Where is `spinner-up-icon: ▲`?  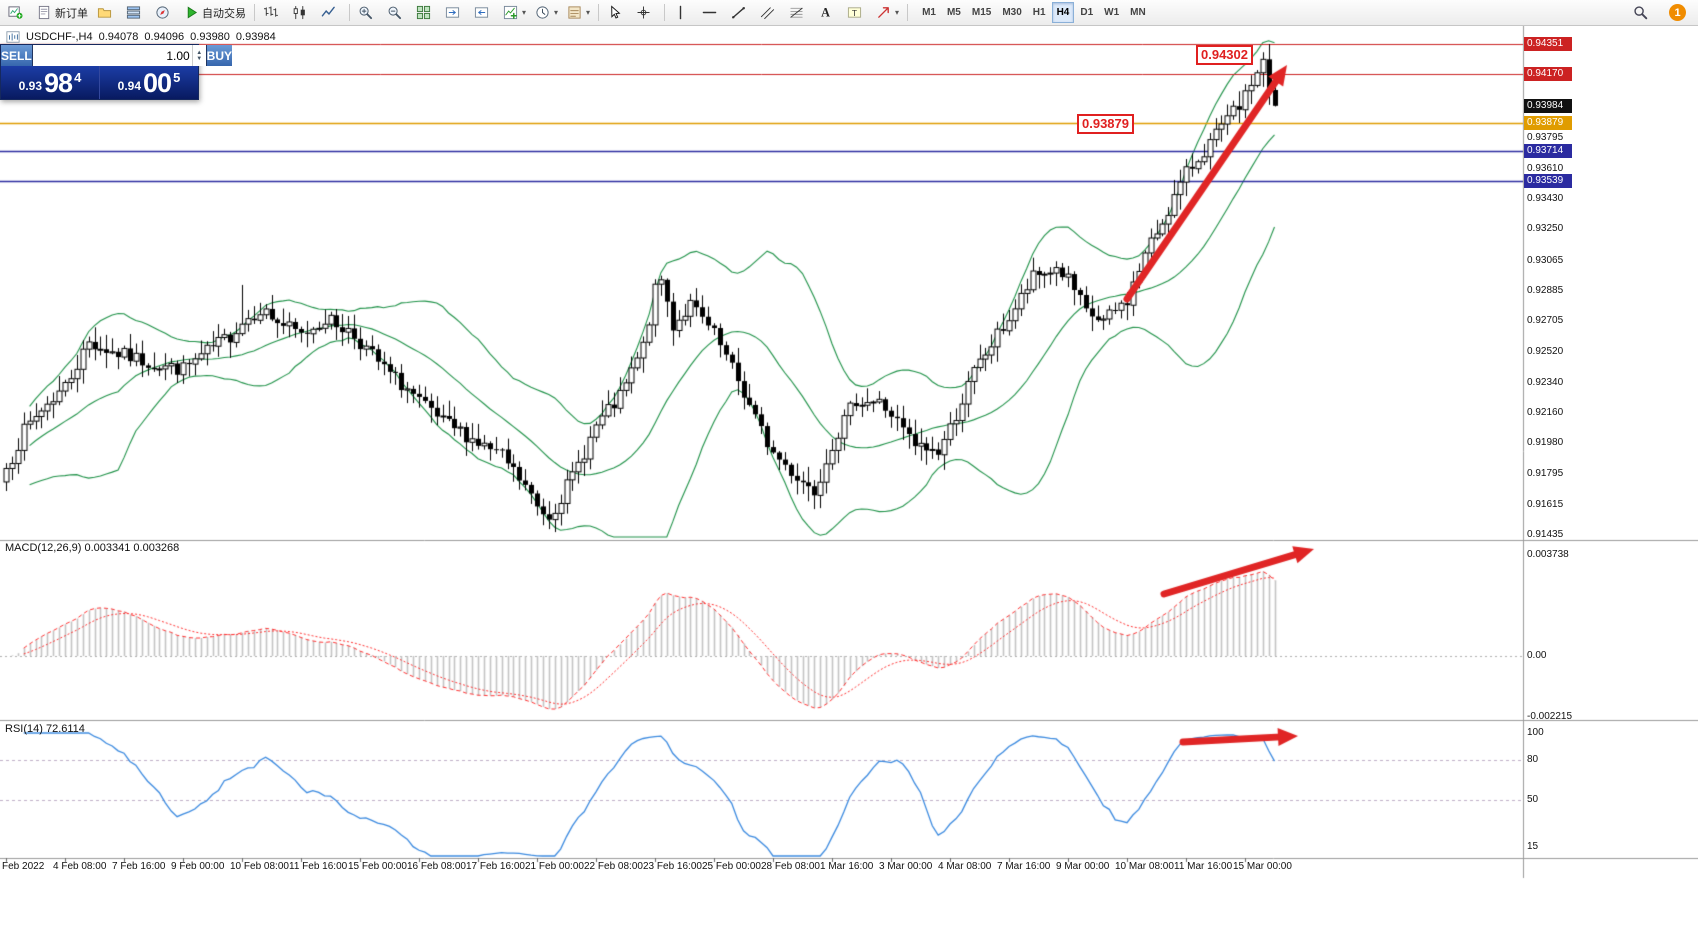
spinner-up-icon: ▲ is located at coordinates (199, 52).